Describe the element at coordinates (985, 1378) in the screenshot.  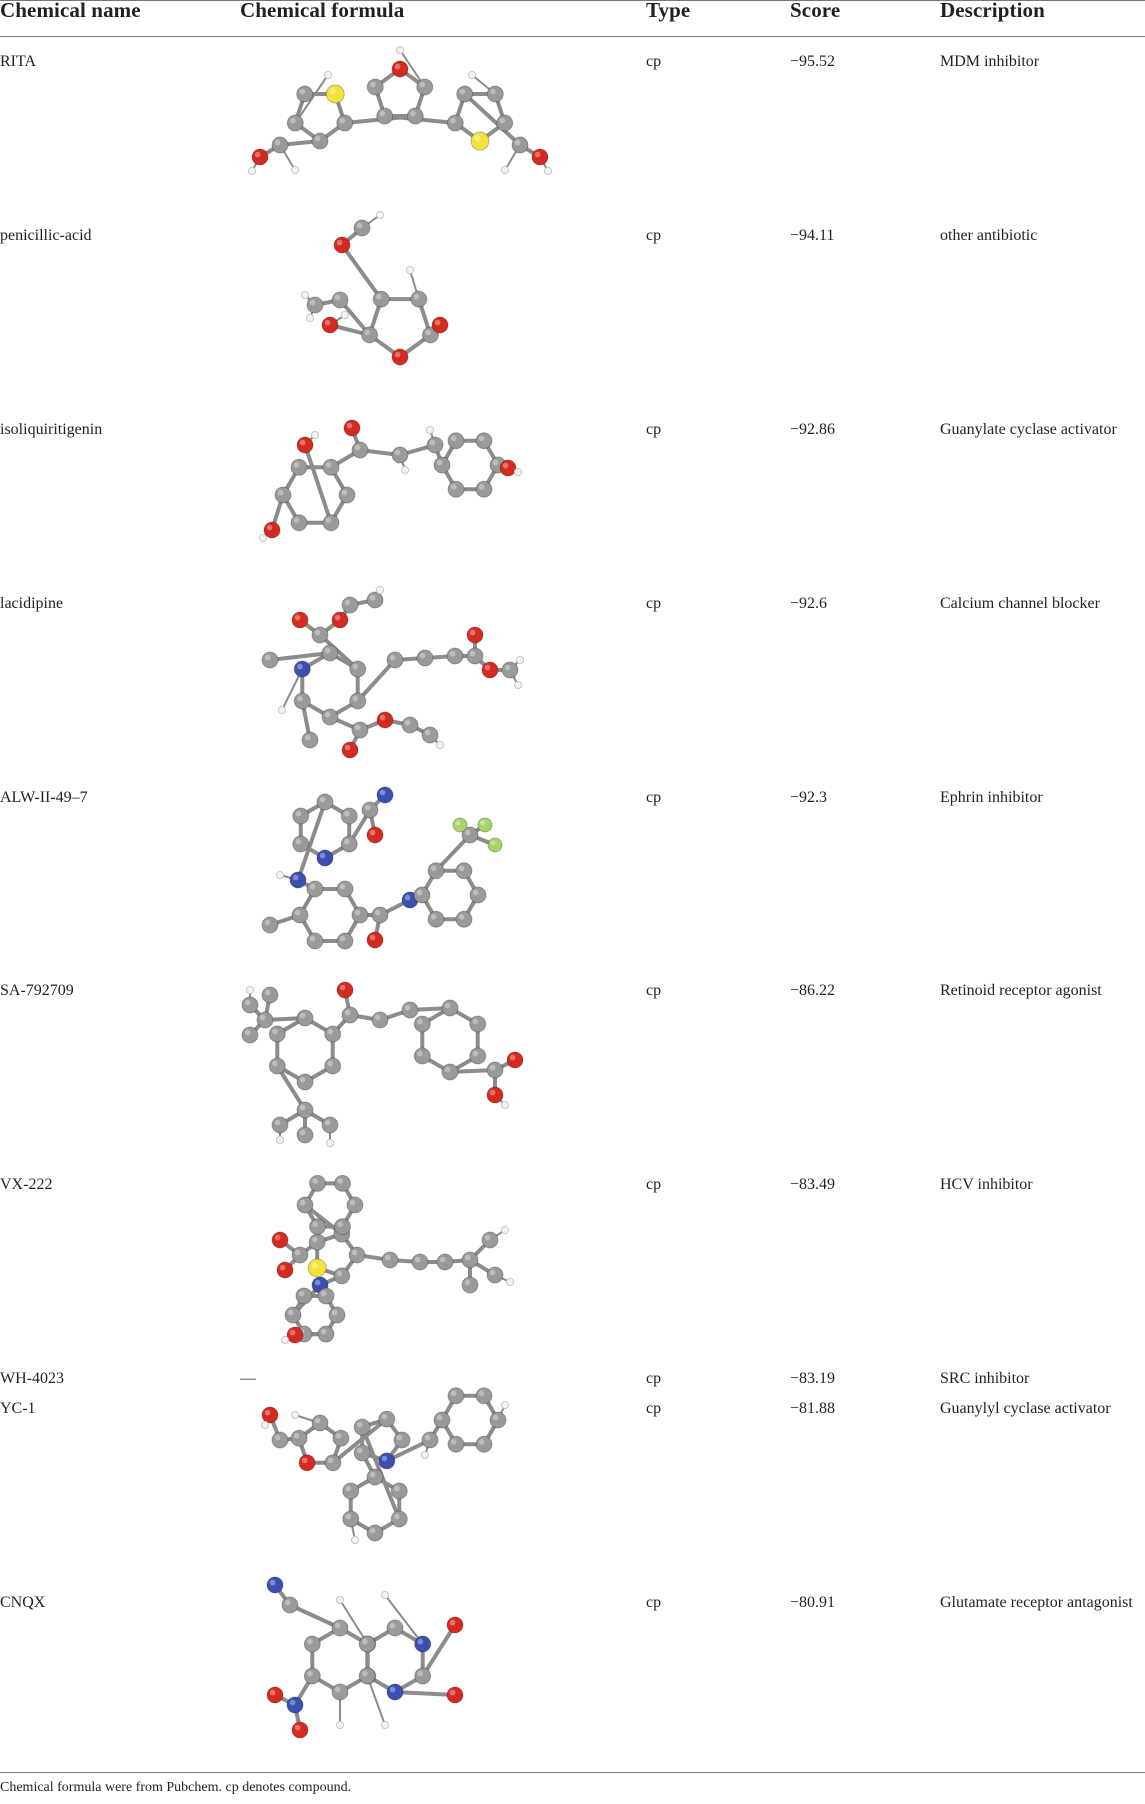
I see `description-cell: SRC inhibitor` at that location.